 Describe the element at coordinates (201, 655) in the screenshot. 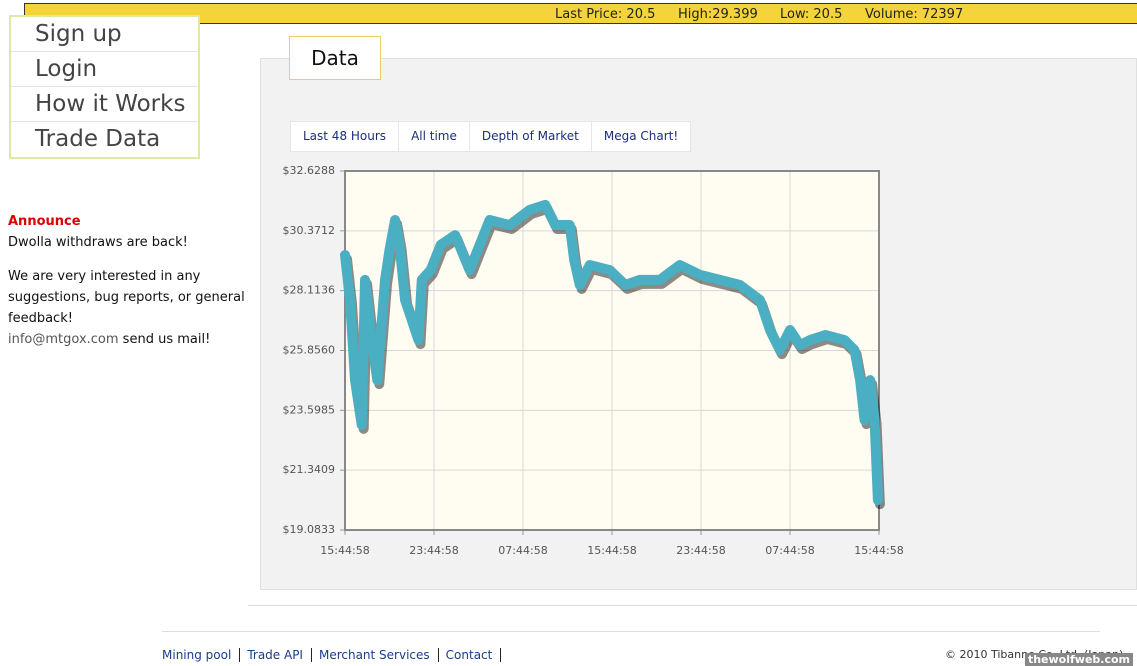

I see `footer-link: Mining pool` at that location.